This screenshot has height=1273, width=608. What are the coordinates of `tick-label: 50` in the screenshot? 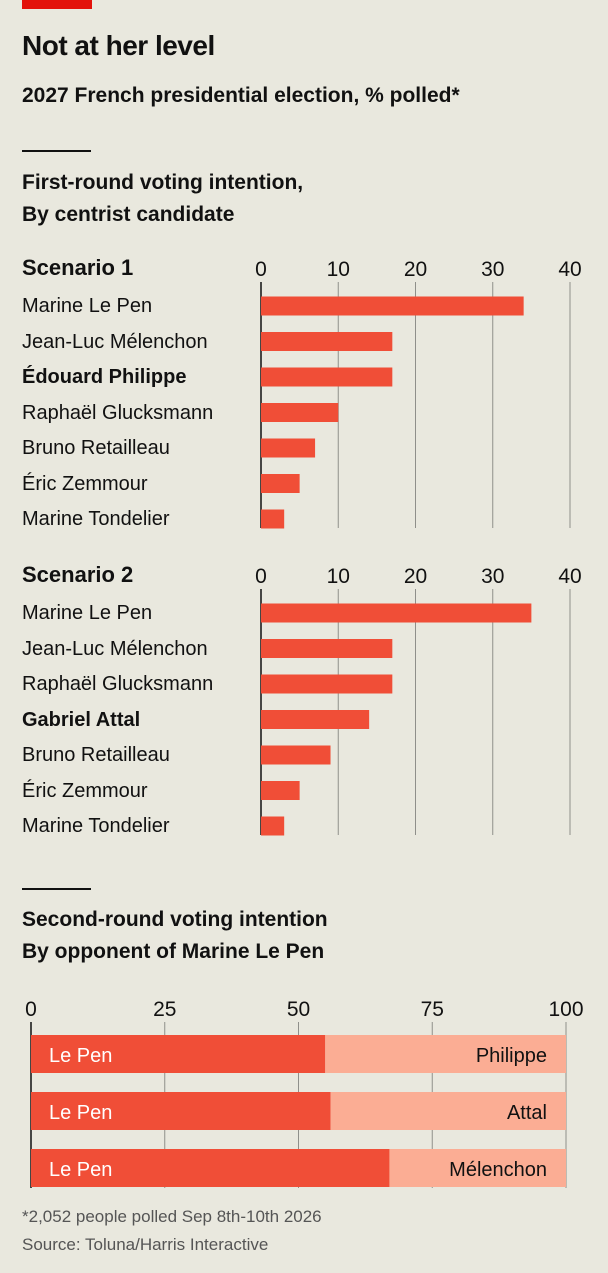 It's located at (298, 1009).